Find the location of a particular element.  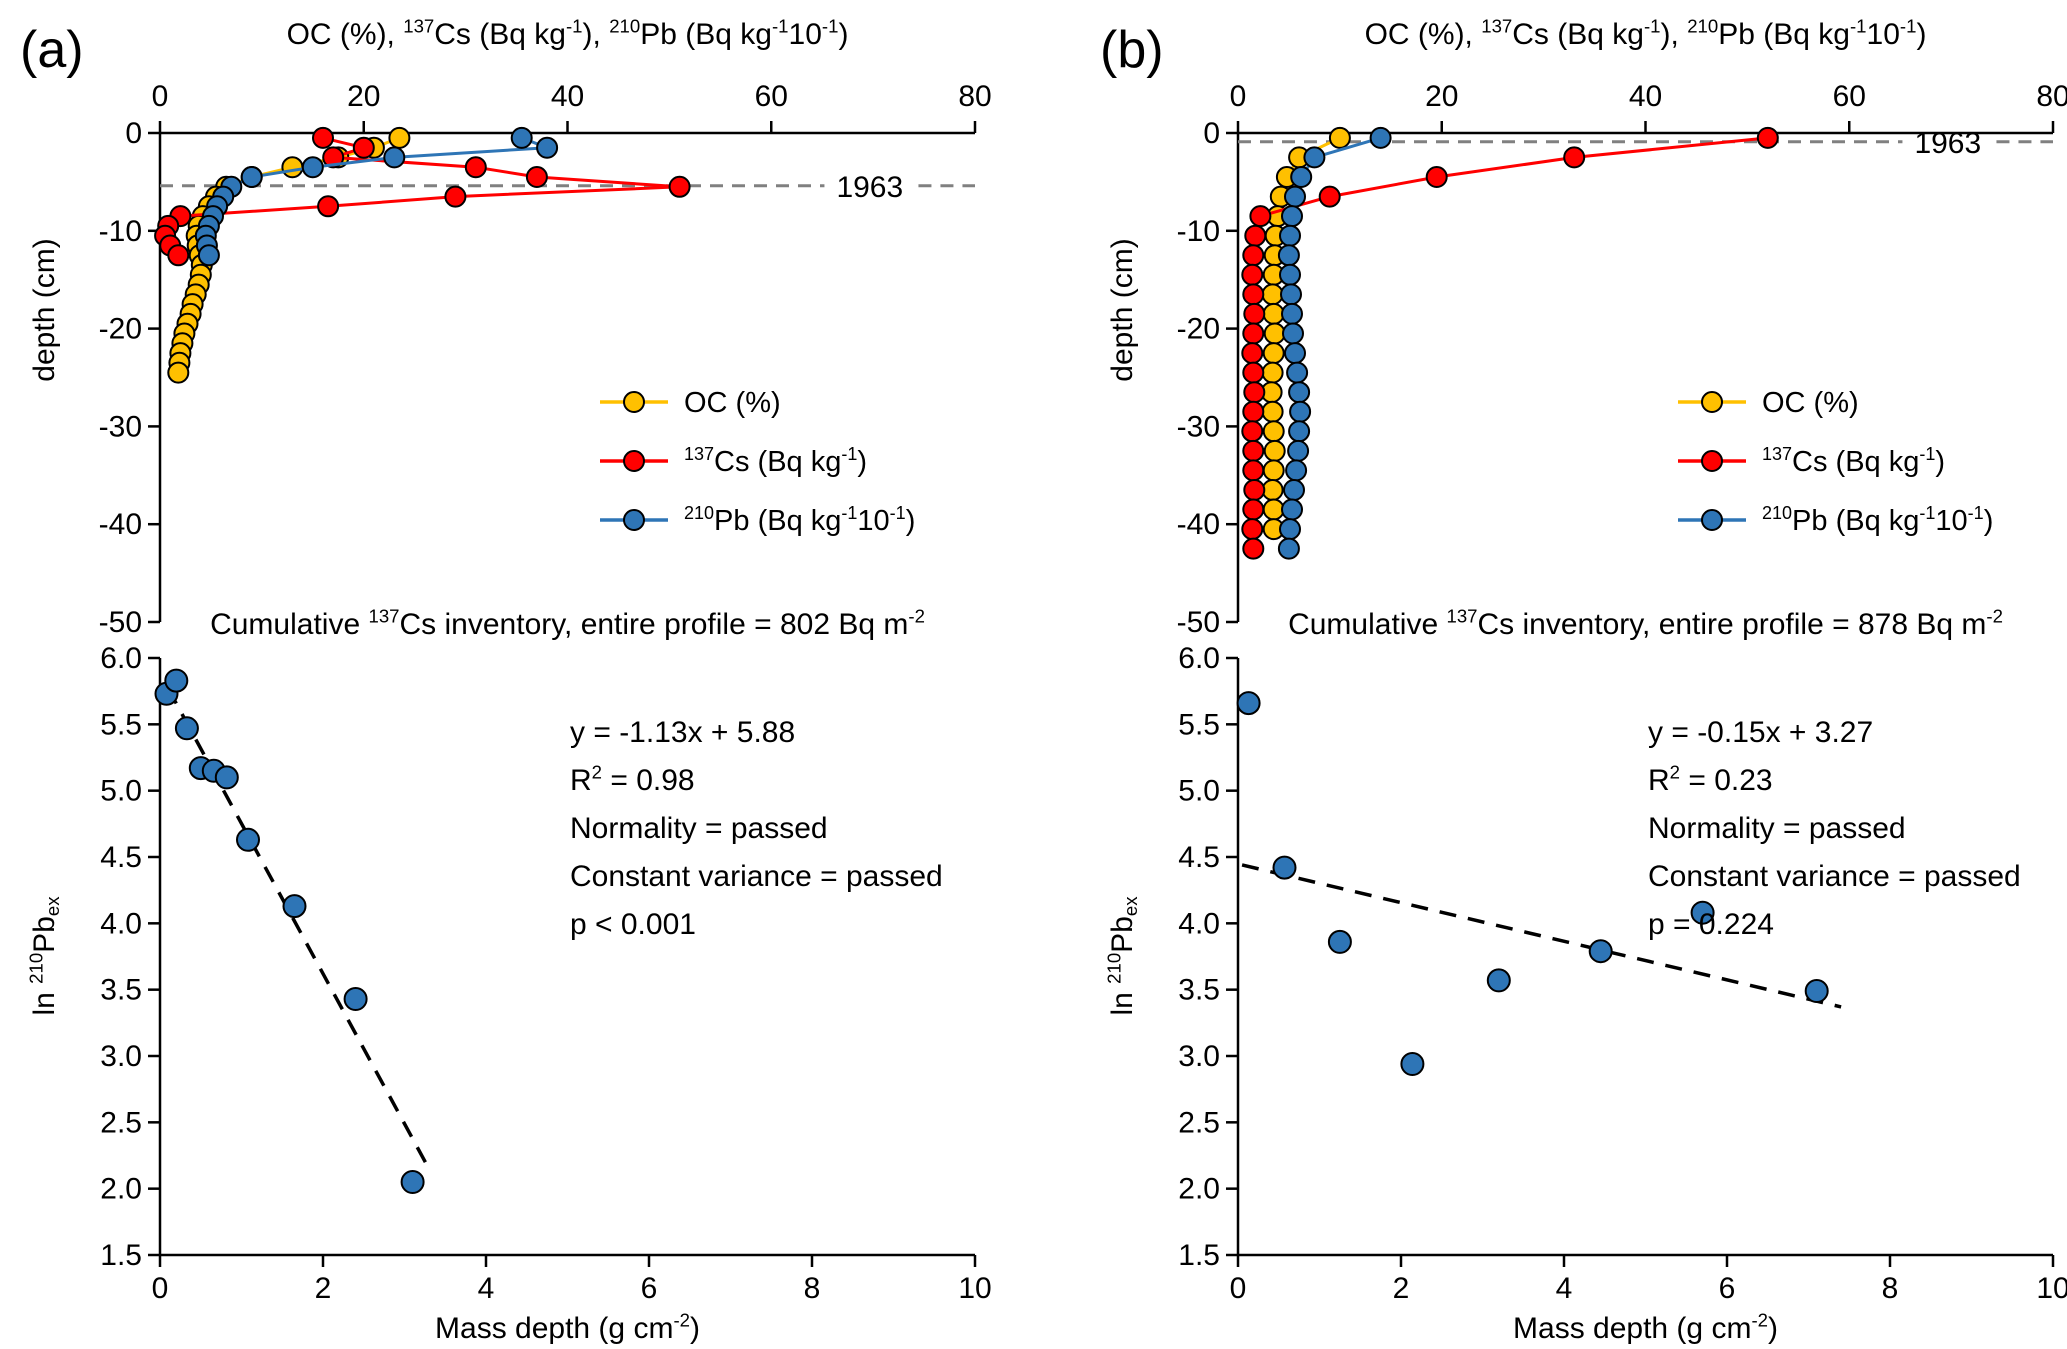

x-tick-label: 80 is located at coordinates (974, 96).